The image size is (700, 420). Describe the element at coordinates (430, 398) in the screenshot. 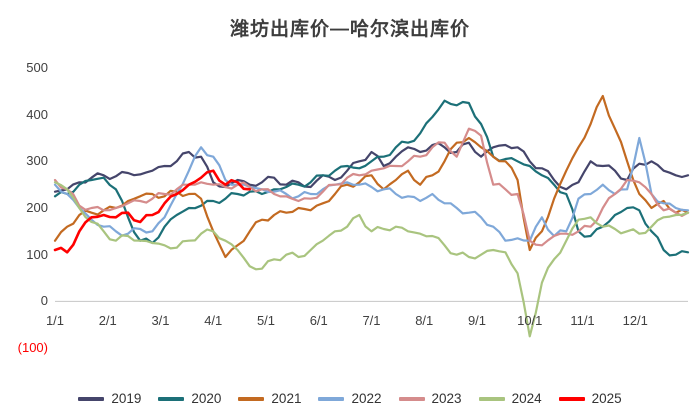

I see `legend-item-2023: 2023` at that location.